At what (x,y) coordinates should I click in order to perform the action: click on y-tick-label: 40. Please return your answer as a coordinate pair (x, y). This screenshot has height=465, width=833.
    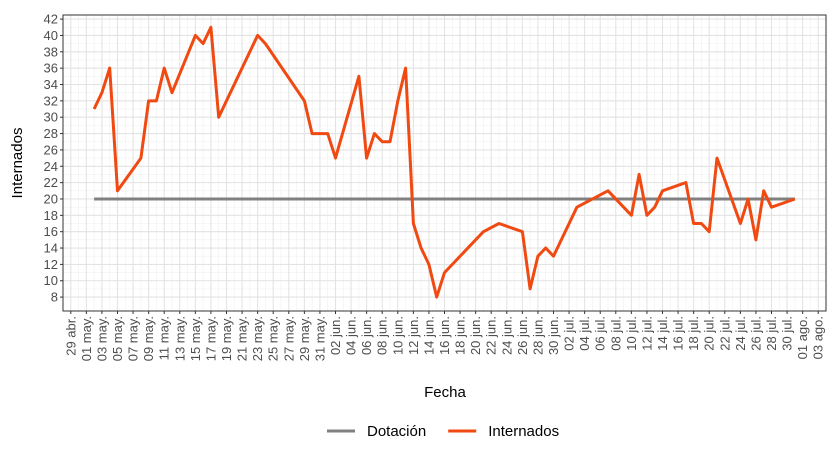
    Looking at the image, I should click on (51, 35).